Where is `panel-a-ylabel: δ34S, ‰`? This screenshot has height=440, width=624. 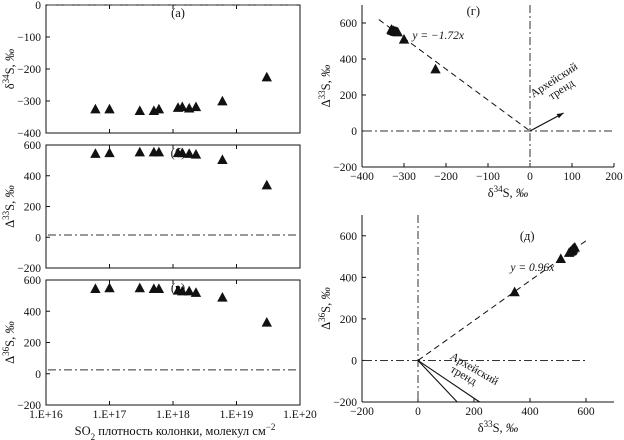 panel-a-ylabel: δ34S, ‰ is located at coordinates (9, 68).